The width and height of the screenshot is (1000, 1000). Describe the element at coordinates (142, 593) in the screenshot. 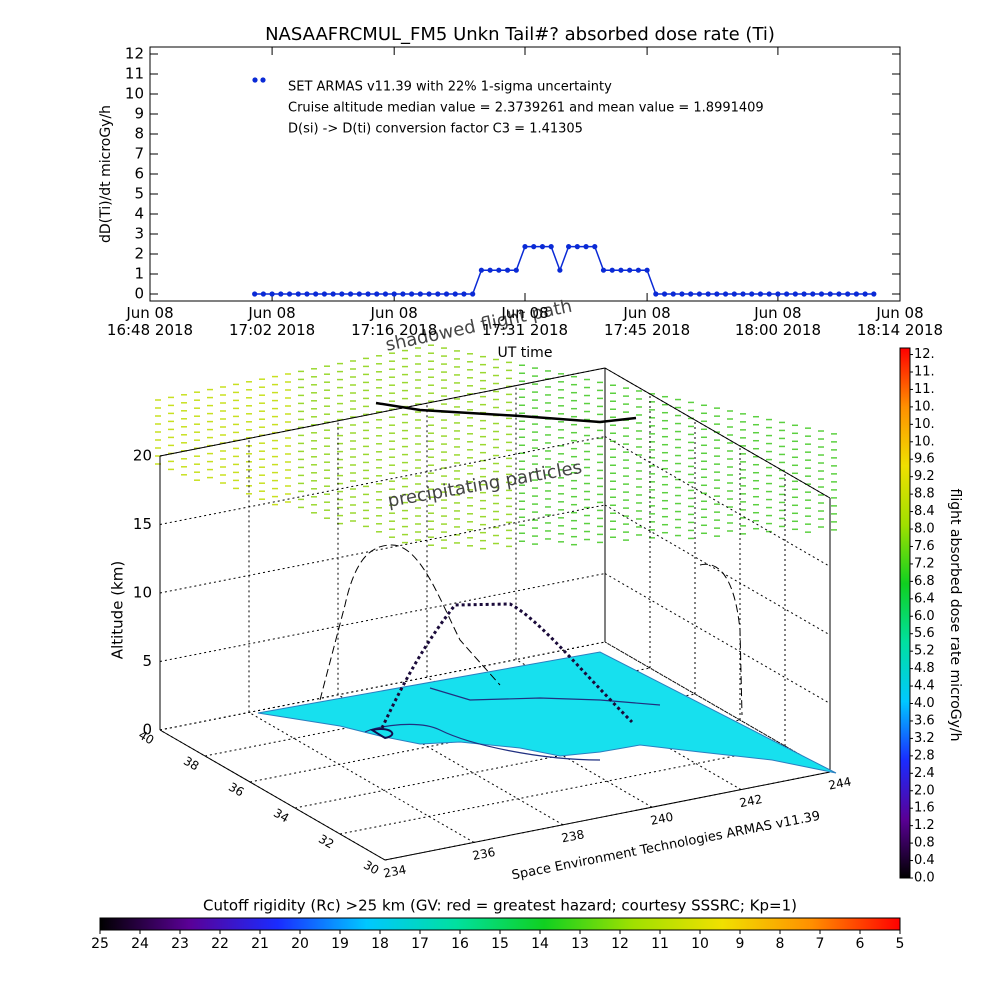

I see `z-tick-label: 10` at that location.